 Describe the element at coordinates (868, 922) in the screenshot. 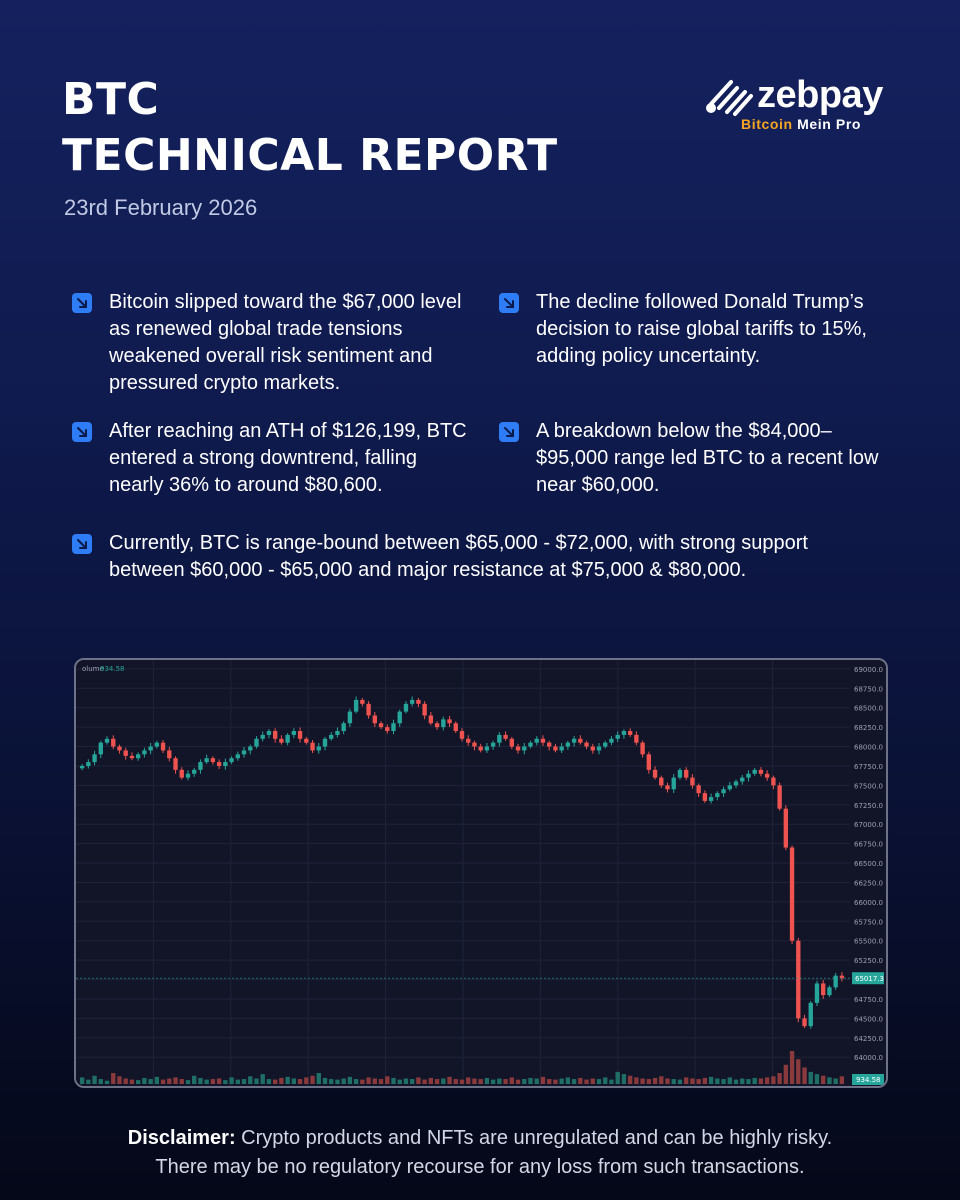

I see `y-tick-label: 65750.0` at that location.